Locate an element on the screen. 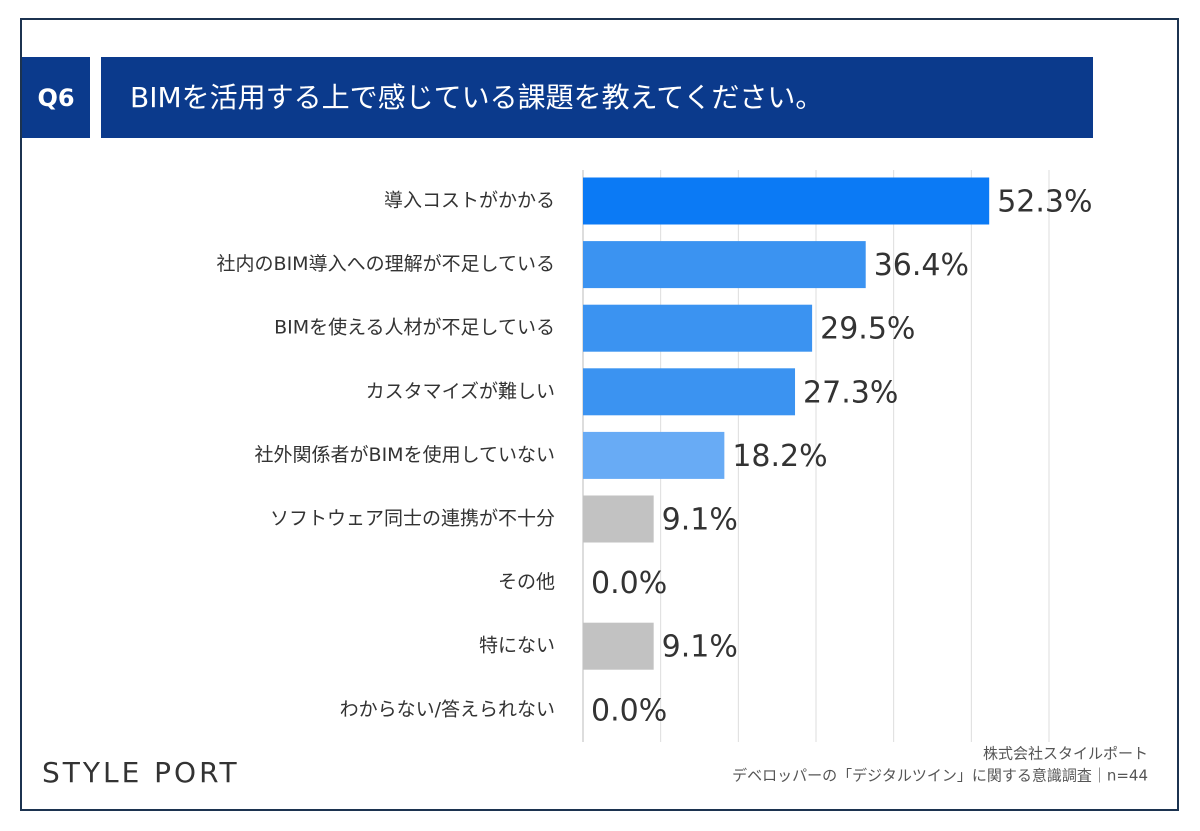  category-label: ソフトウェア同士の連携が不十分 is located at coordinates (412, 519).